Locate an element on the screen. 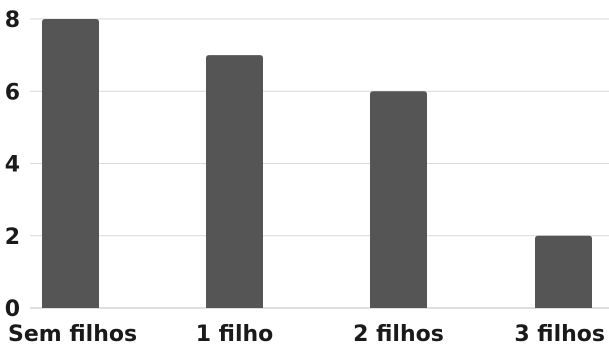 This screenshot has height=345, width=609. bar-sem-filhos is located at coordinates (70, 163).